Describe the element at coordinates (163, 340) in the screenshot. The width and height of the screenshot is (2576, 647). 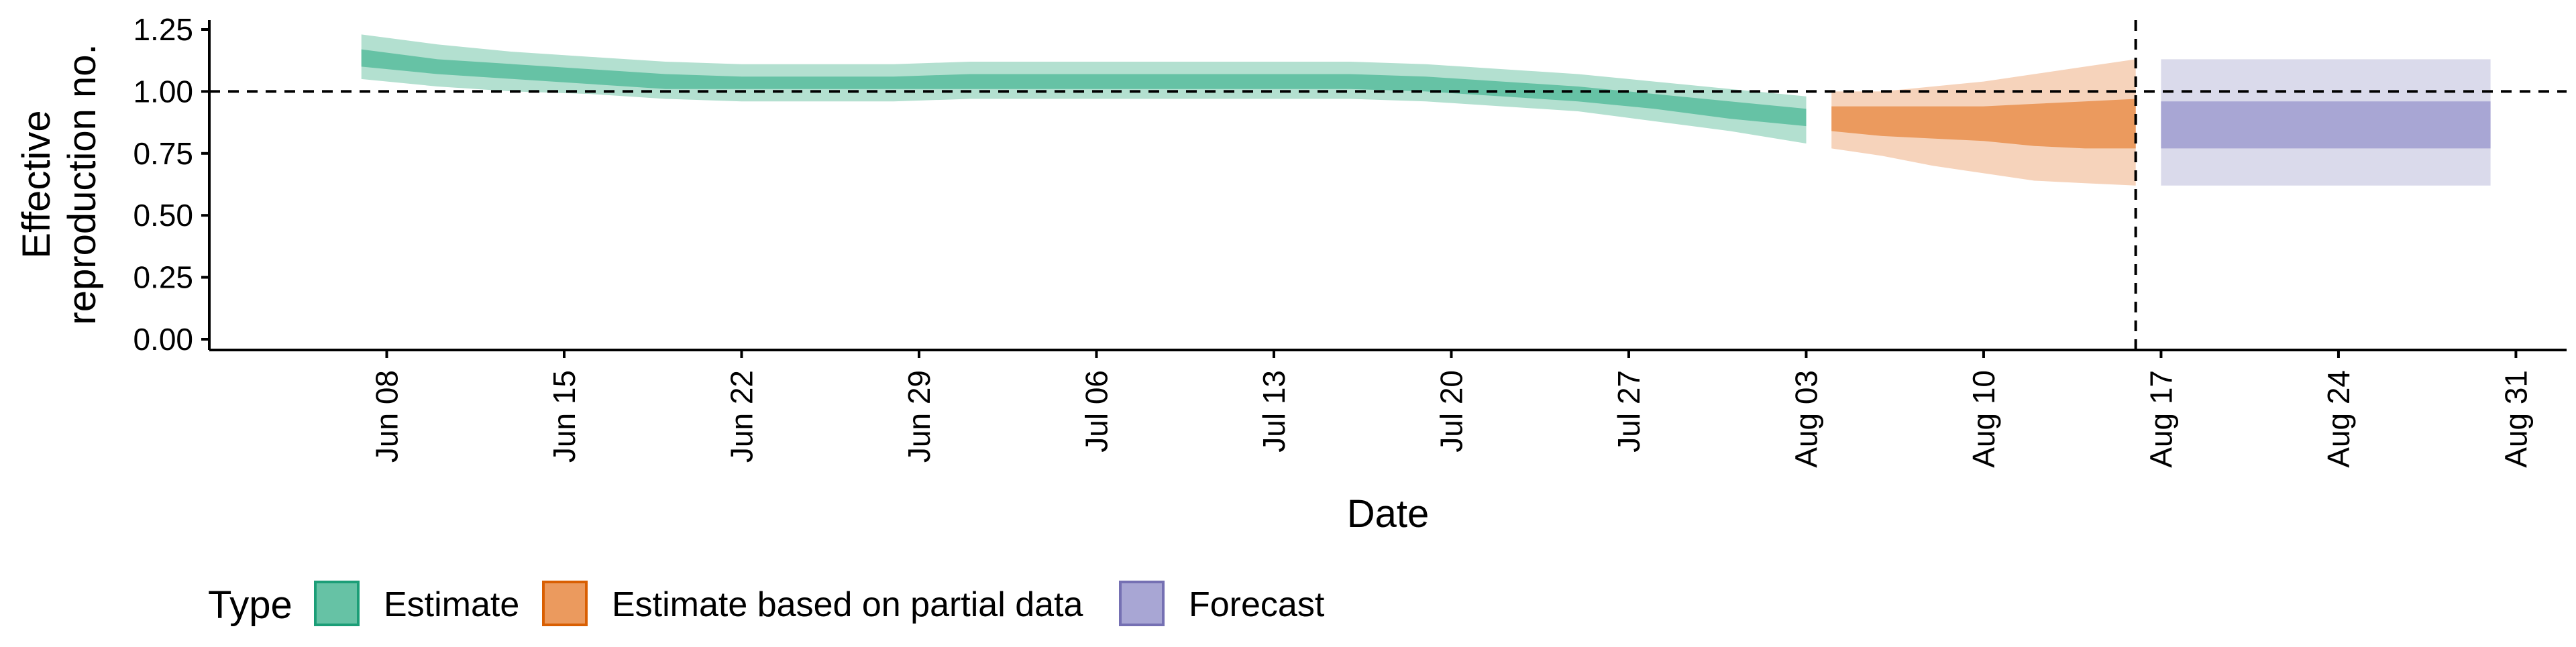
I see `y-tick-label: 0.00` at that location.